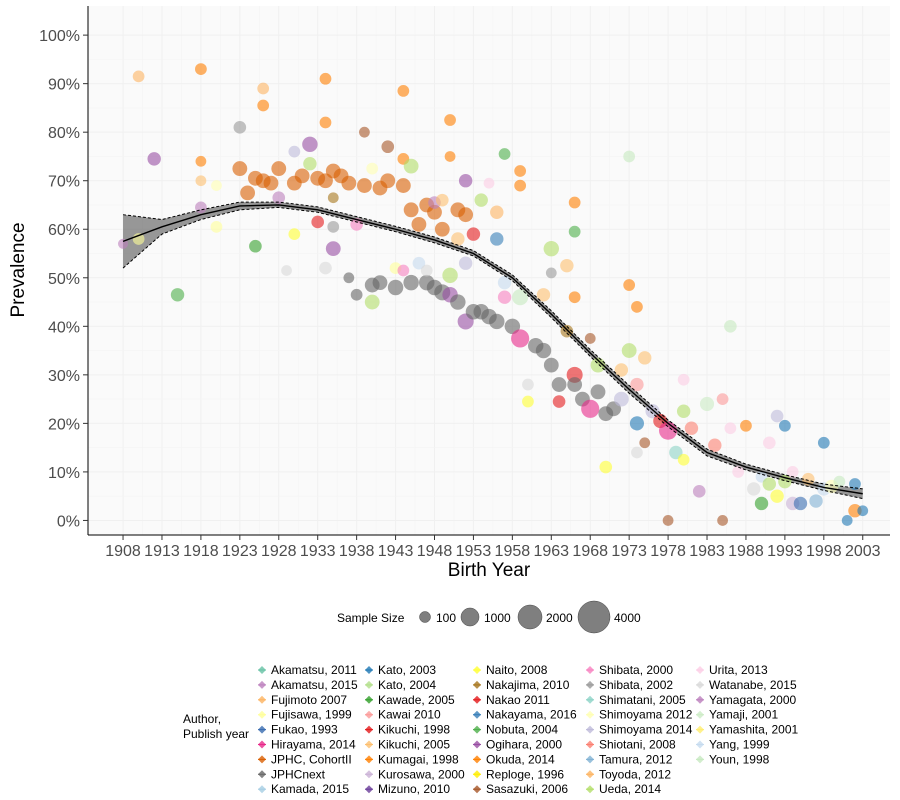 The image size is (900, 800). I want to click on color-legend-label: Kikuchi, 1998, so click(414, 730).